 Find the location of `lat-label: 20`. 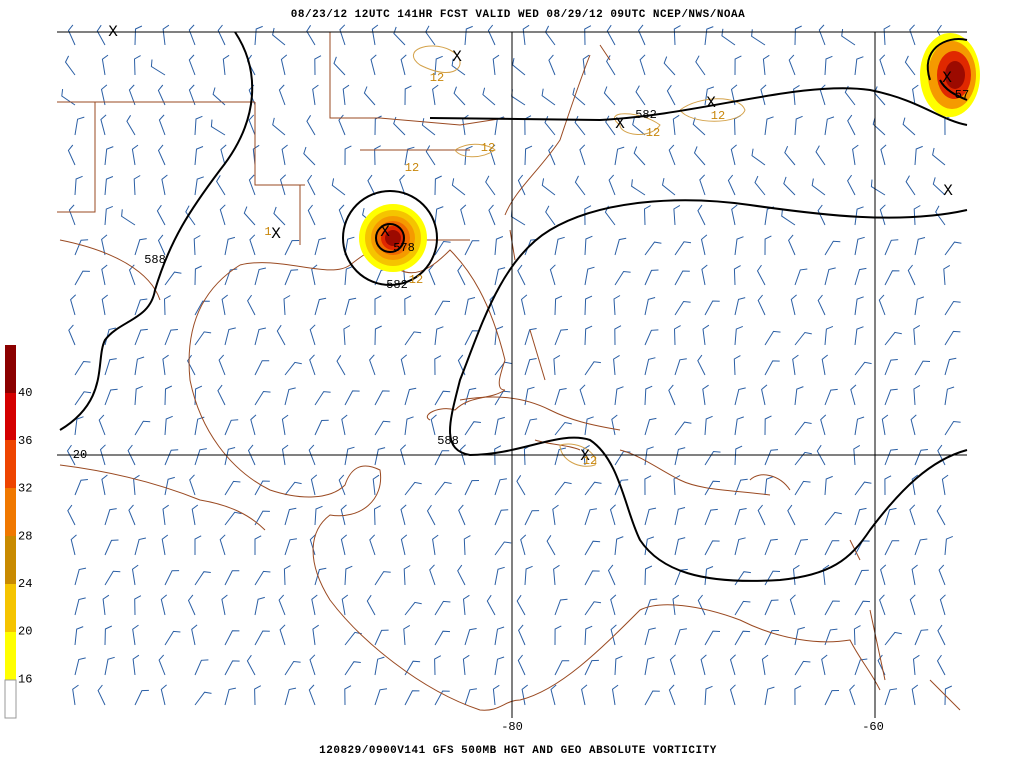

lat-label: 20 is located at coordinates (80, 455).